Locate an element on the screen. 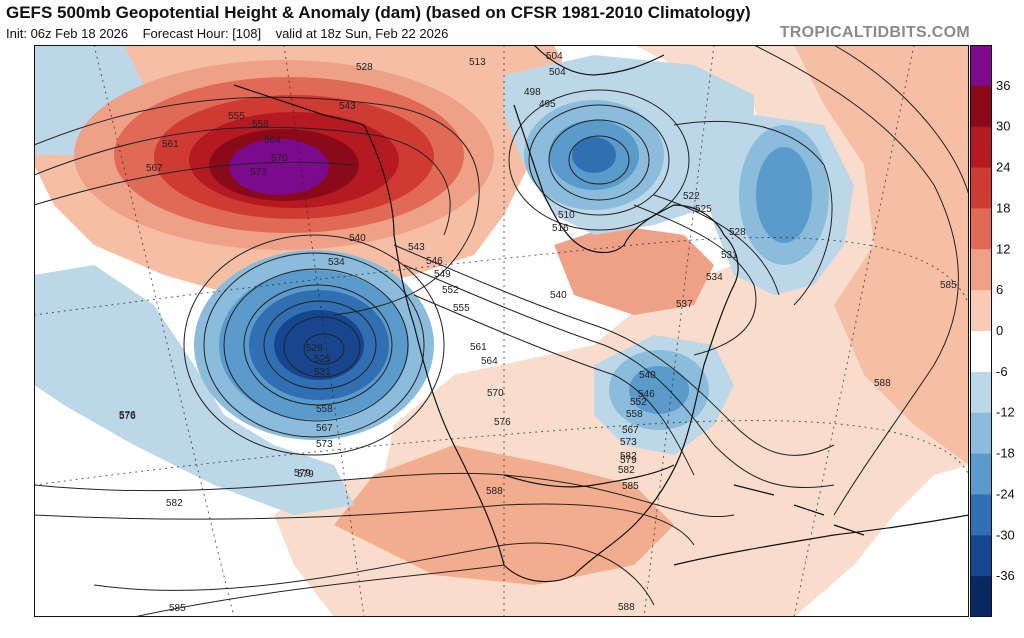 This screenshot has width=1024, height=638. contour-label: 498 is located at coordinates (532, 92).